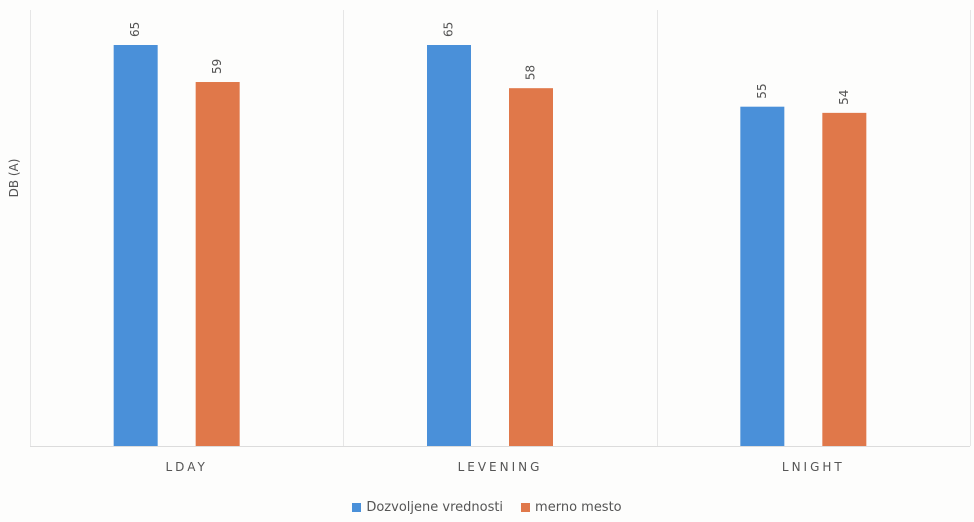 Image resolution: width=974 pixels, height=522 pixels. I want to click on data-label: 58, so click(531, 72).